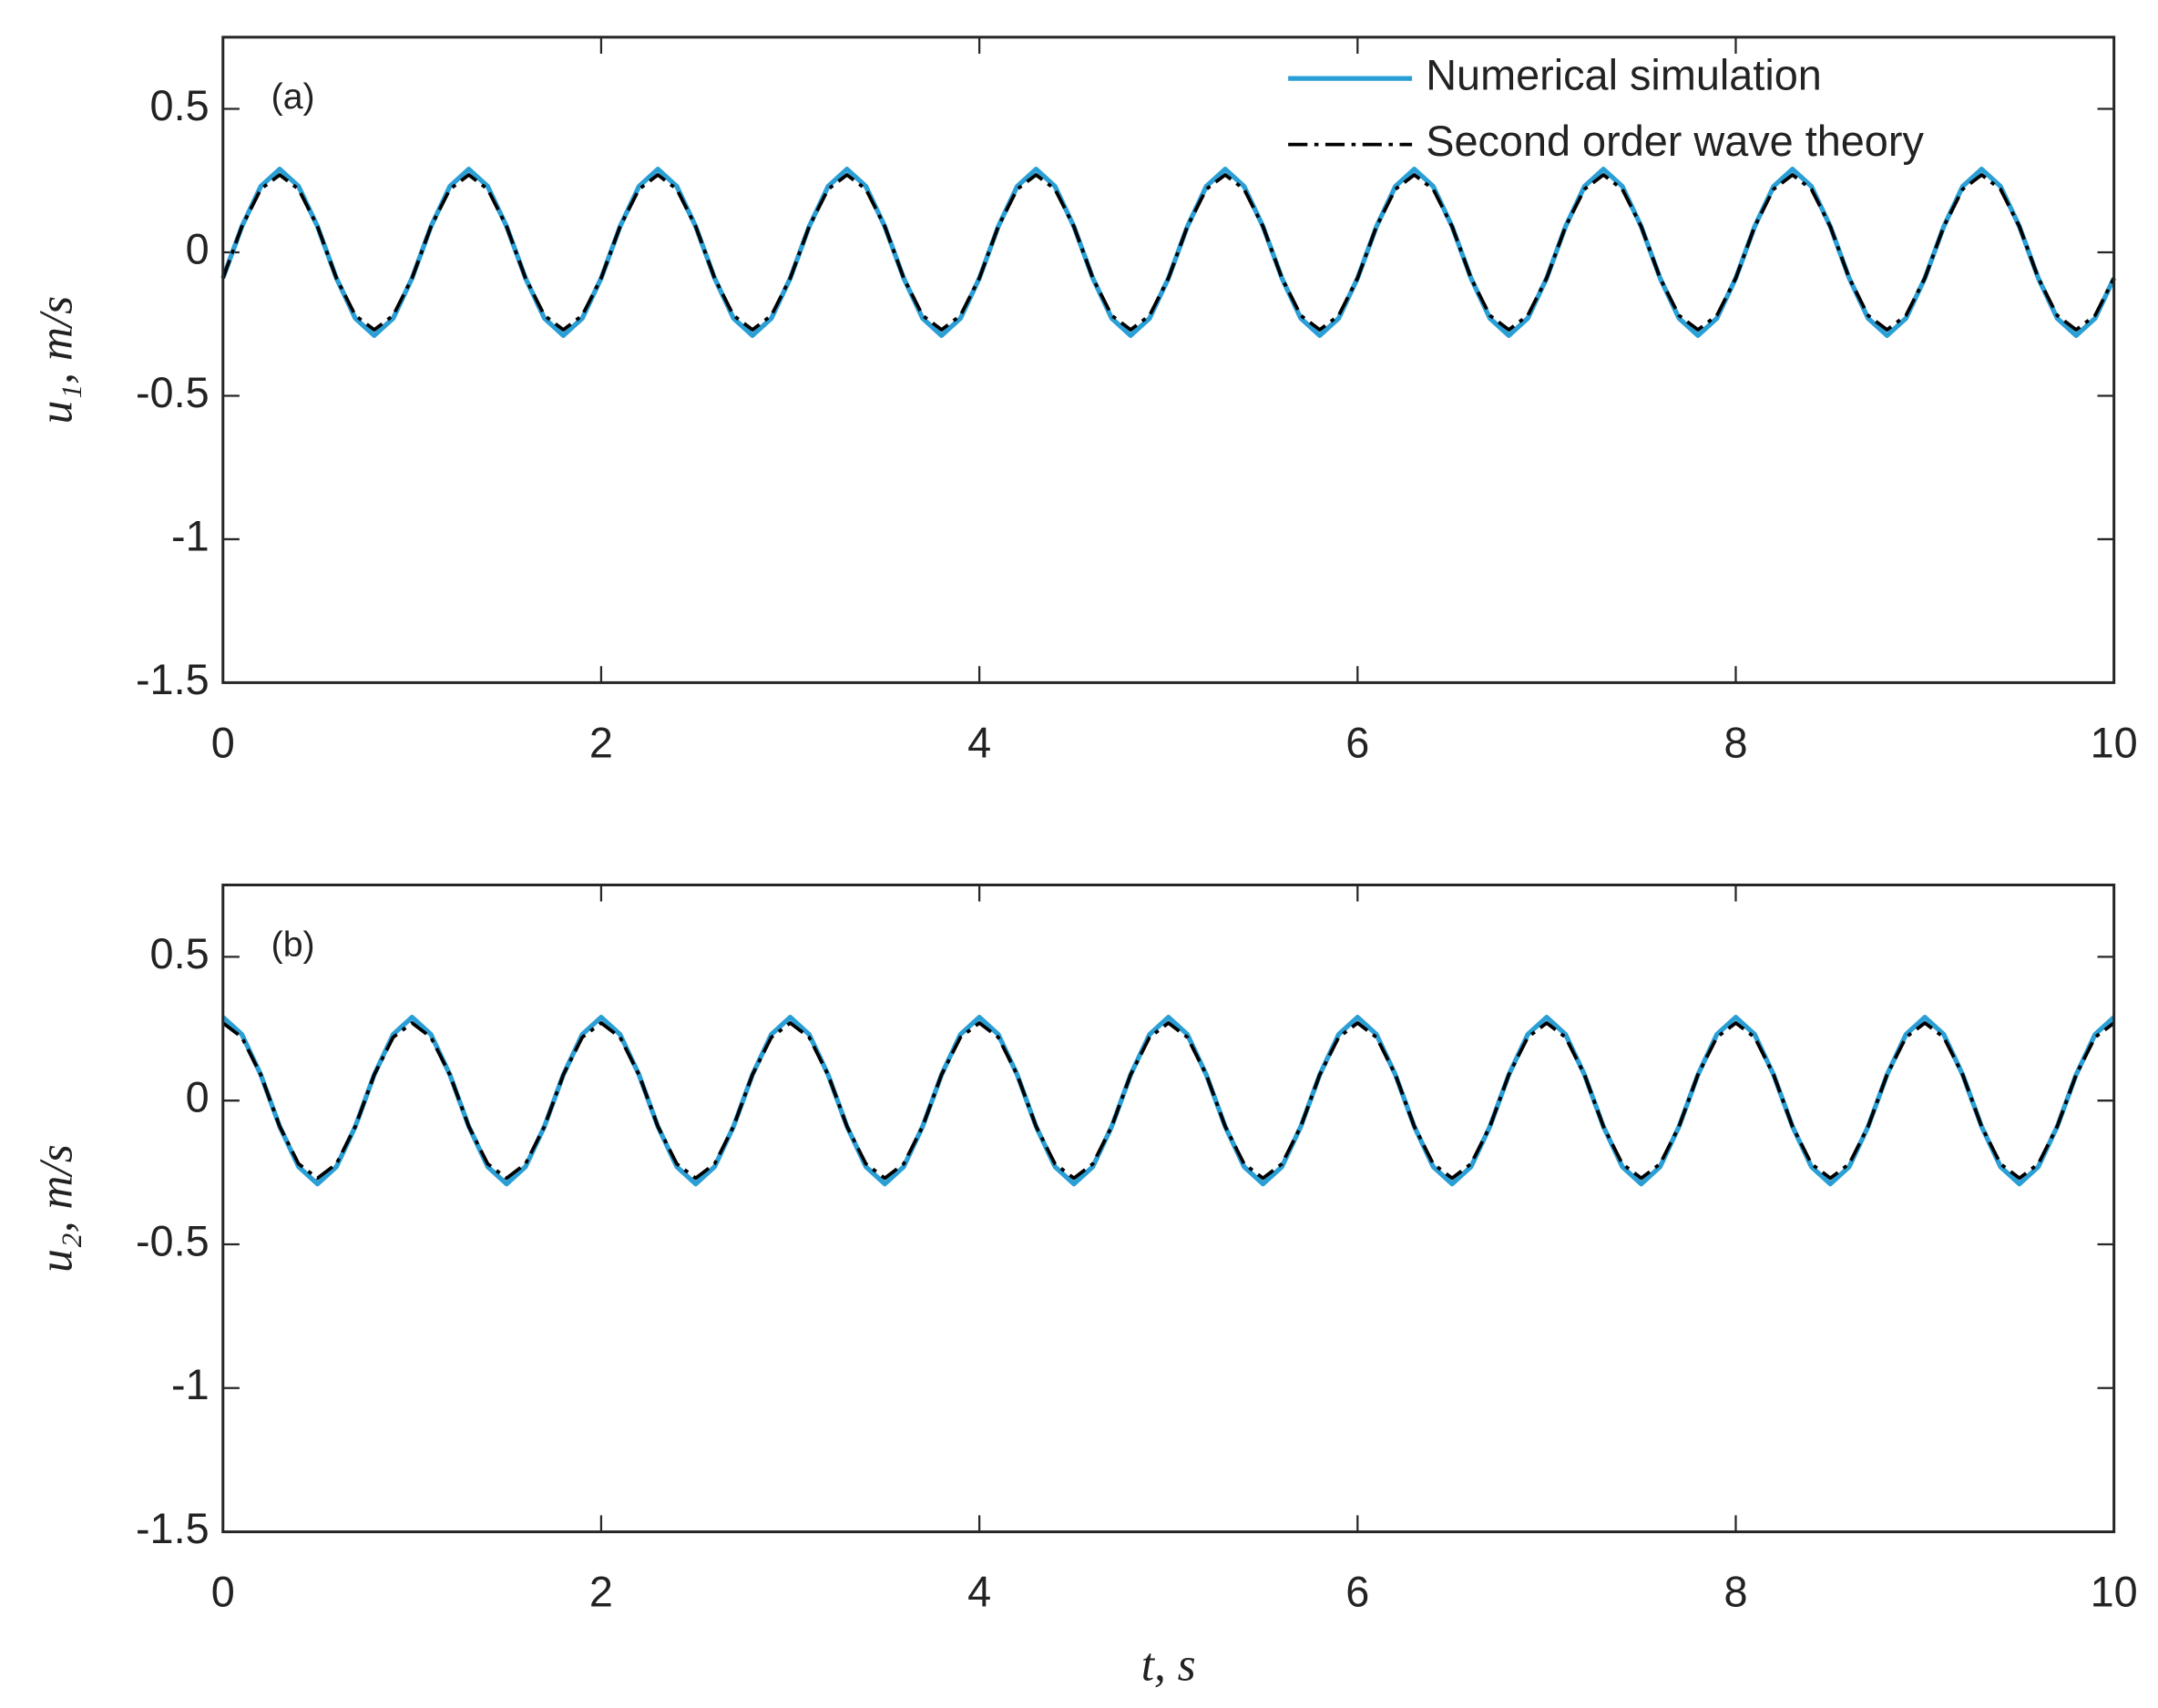 The width and height of the screenshot is (2158, 1708). What do you see at coordinates (1675, 141) in the screenshot?
I see `legend-label: Second order wave theory` at bounding box center [1675, 141].